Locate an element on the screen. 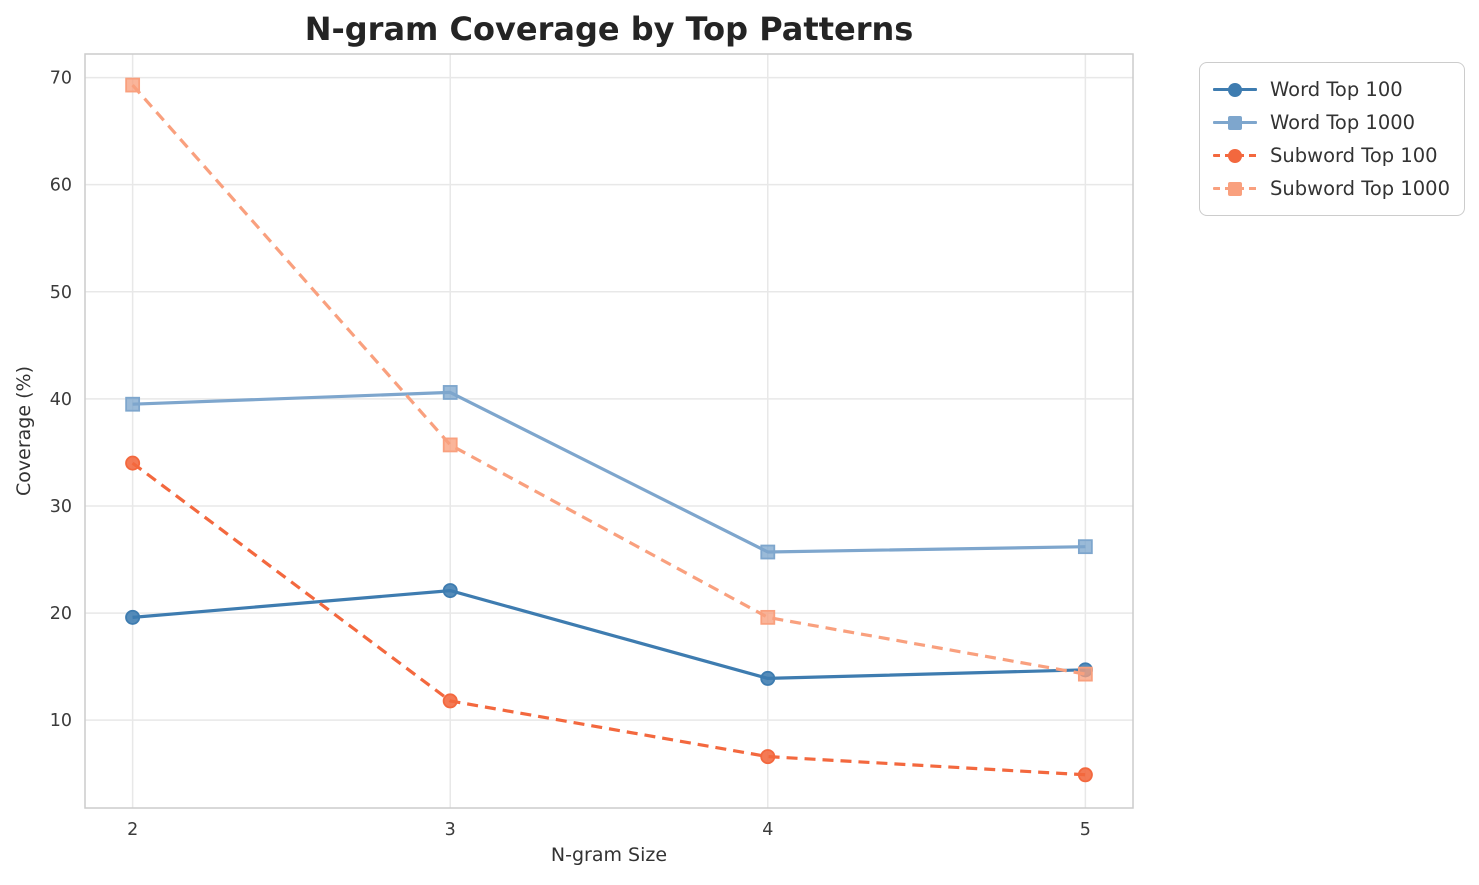 Image resolution: width=1479 pixels, height=885 pixels. x-tick-label: 4 is located at coordinates (767, 830).